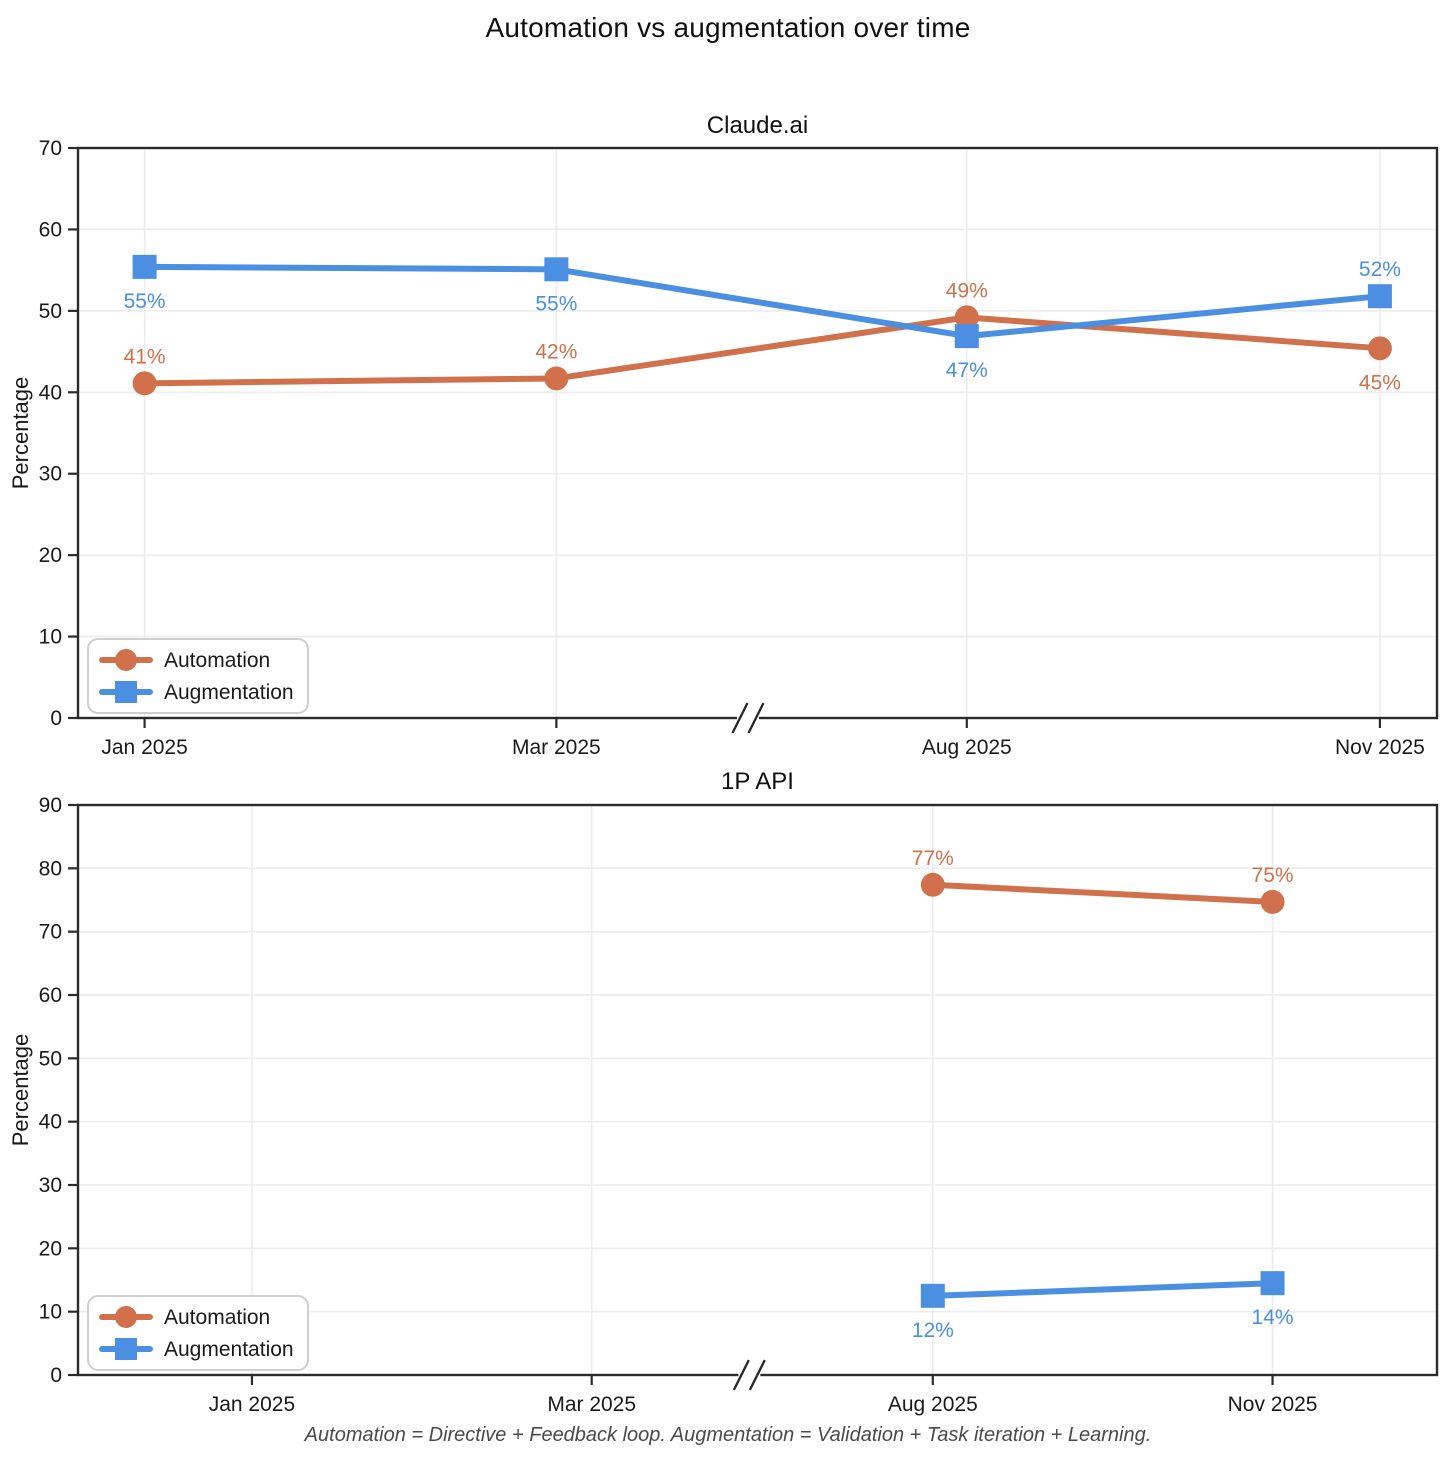 This screenshot has height=1463, width=1456. I want to click on data-point-label: 12%, so click(933, 1330).